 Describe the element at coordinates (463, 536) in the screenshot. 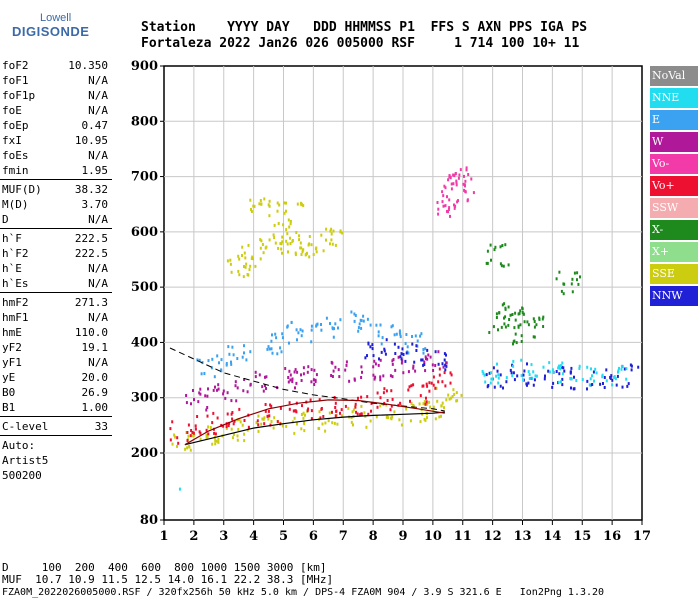

I see `x-tick-label: 11` at that location.